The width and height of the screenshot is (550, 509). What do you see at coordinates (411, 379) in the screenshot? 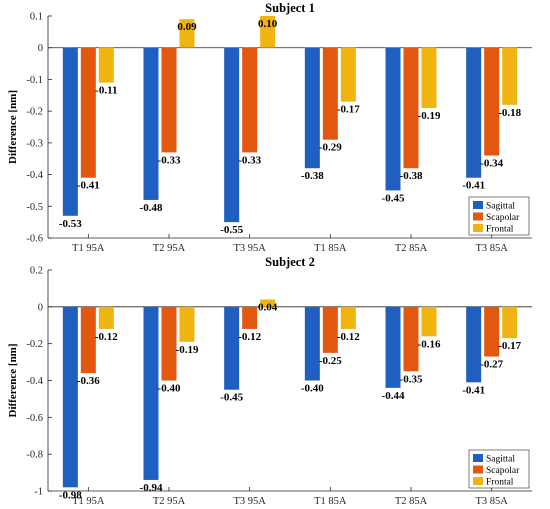
I see `data-label: -0.35` at bounding box center [411, 379].